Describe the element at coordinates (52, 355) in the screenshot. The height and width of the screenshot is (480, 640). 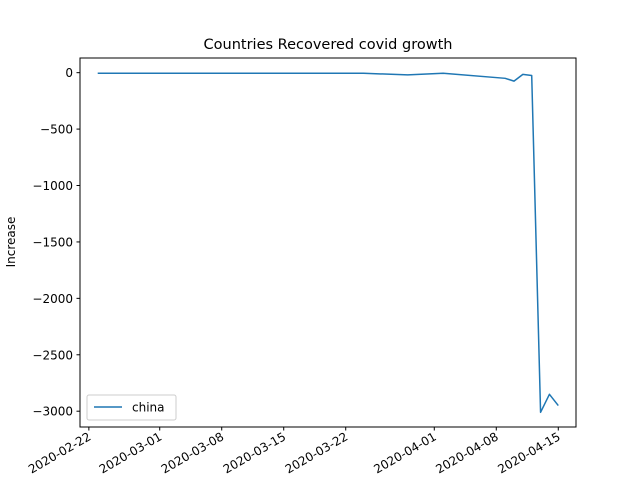
I see `y-tick-label: −2500` at that location.